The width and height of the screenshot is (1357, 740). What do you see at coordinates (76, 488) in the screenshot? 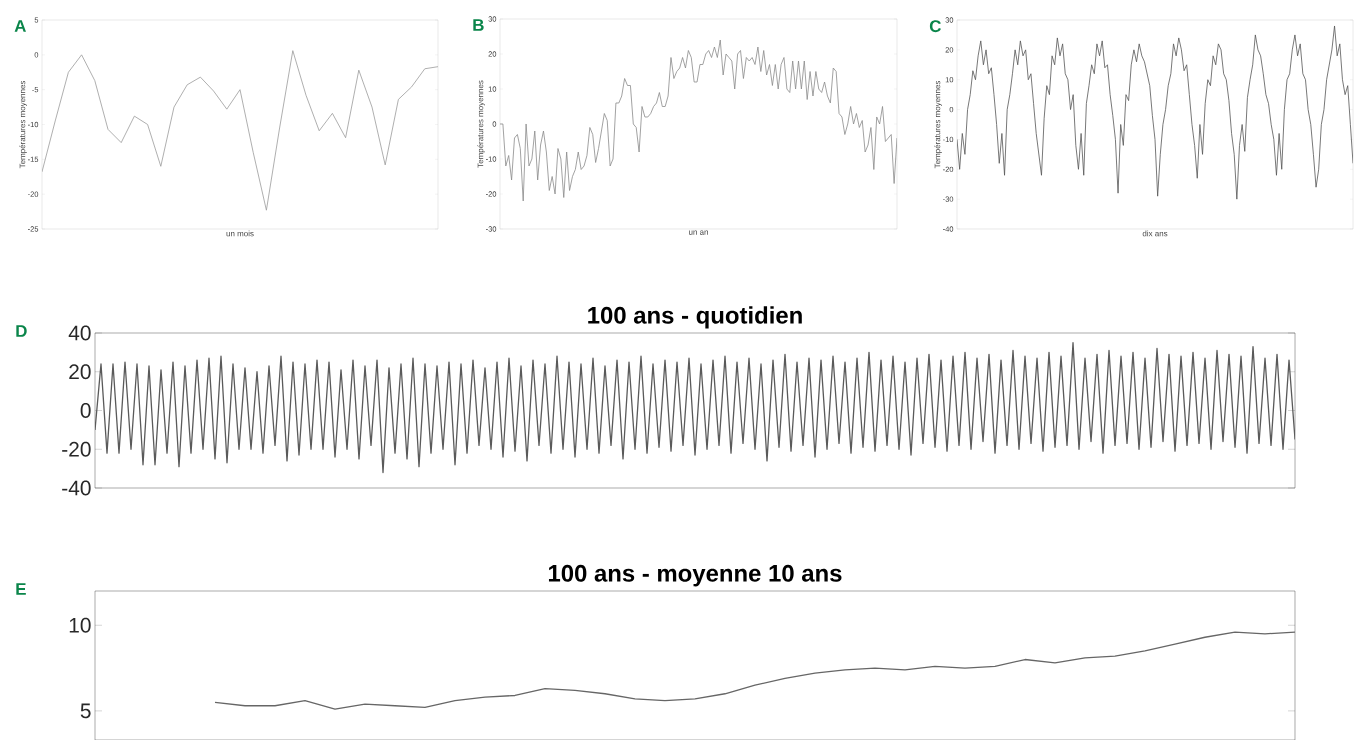
I see `y-tick-label: -40` at bounding box center [76, 488].